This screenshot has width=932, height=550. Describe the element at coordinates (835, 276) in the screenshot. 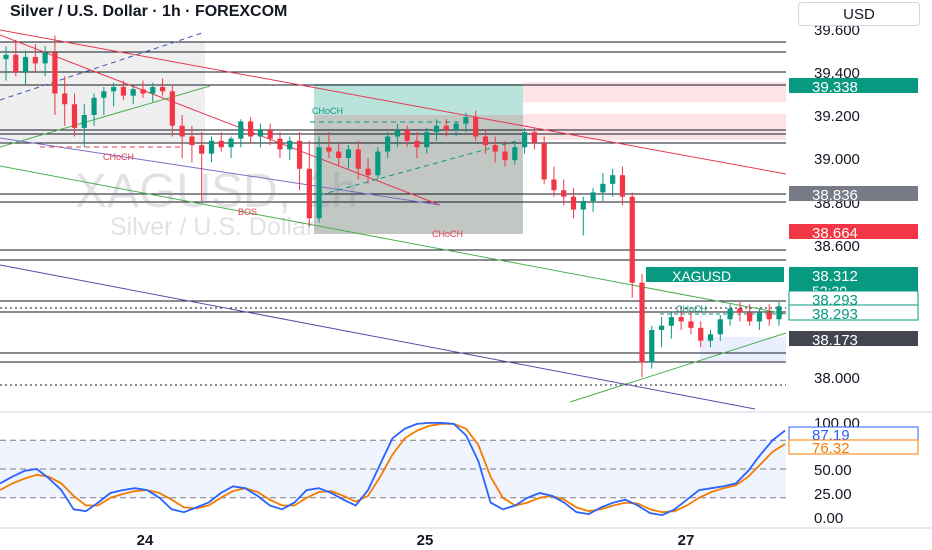

I see `price-tag-label: 38.312` at that location.